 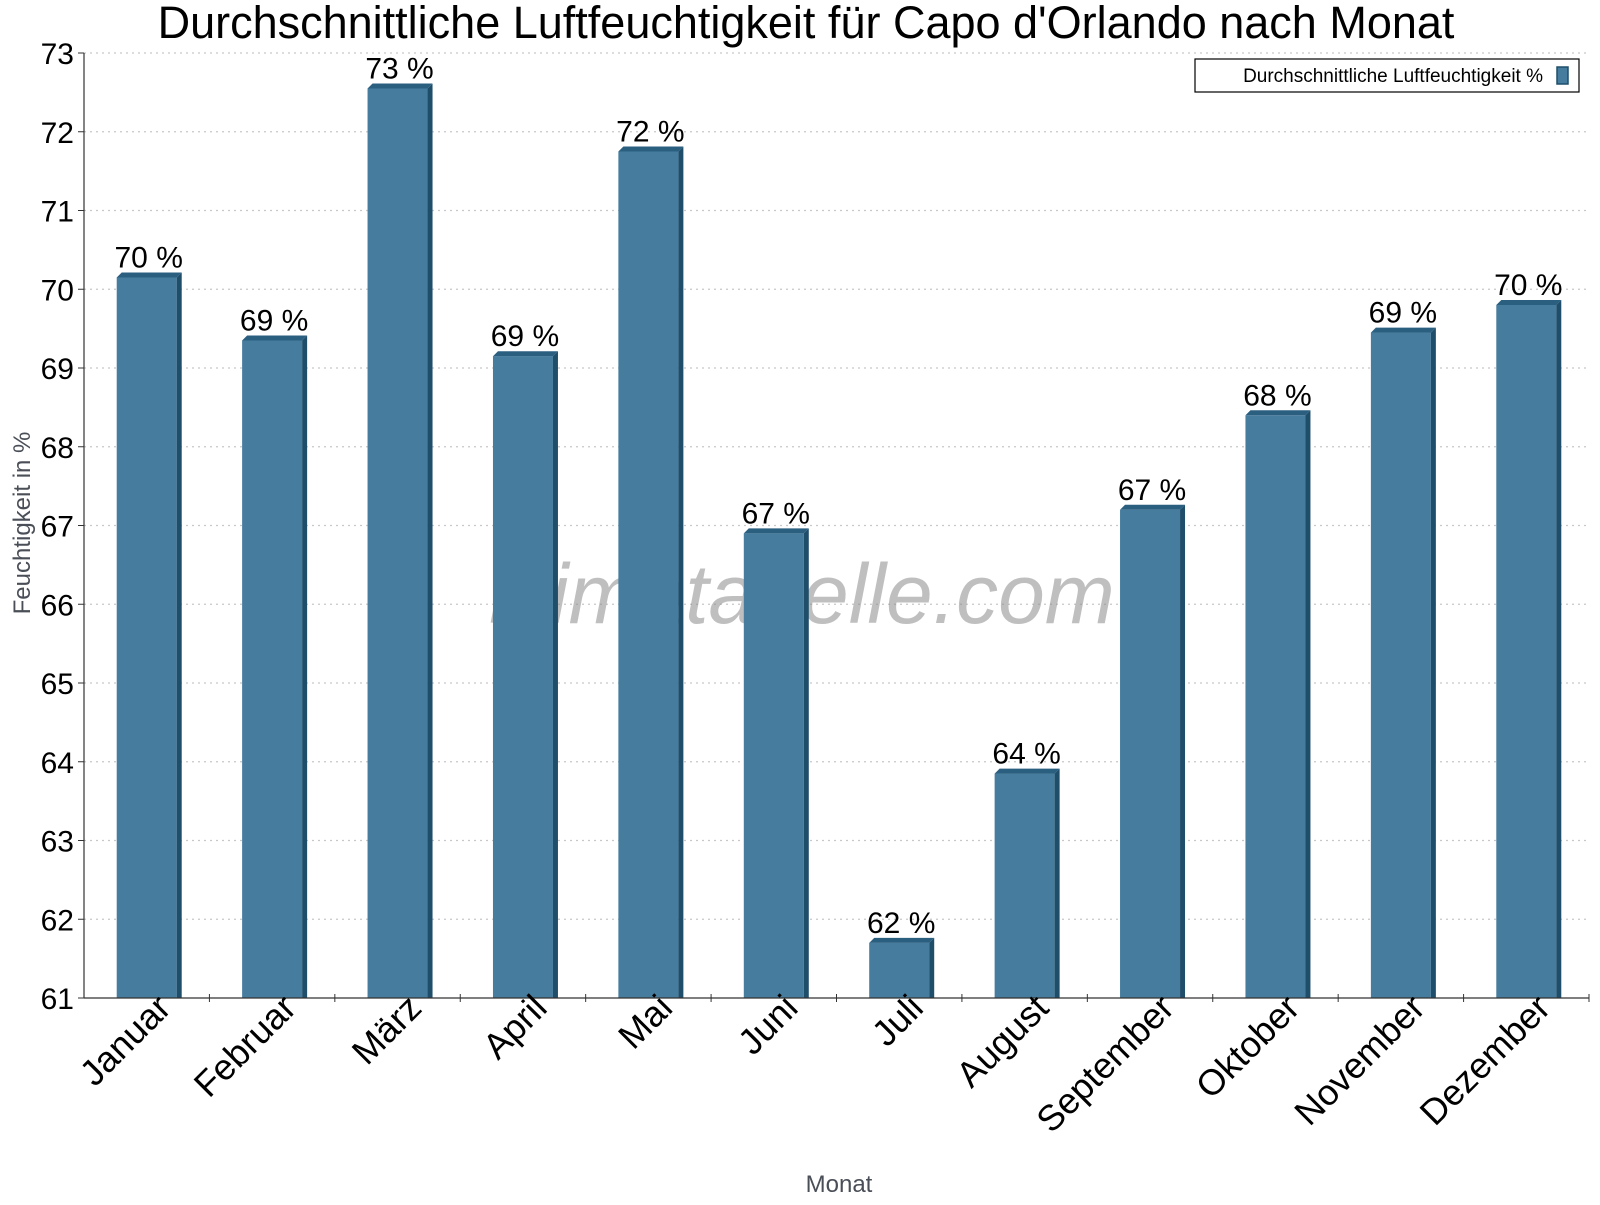 I want to click on data-label: 73 %, so click(x=399, y=68).